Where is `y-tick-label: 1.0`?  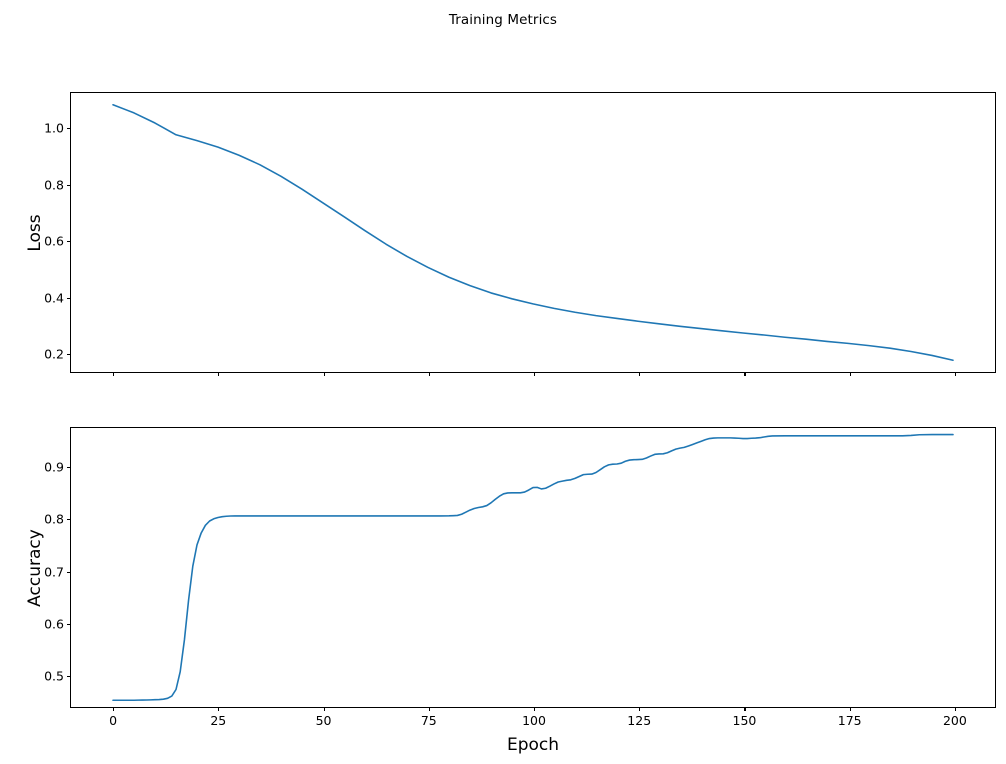
y-tick-label: 1.0 is located at coordinates (54, 128).